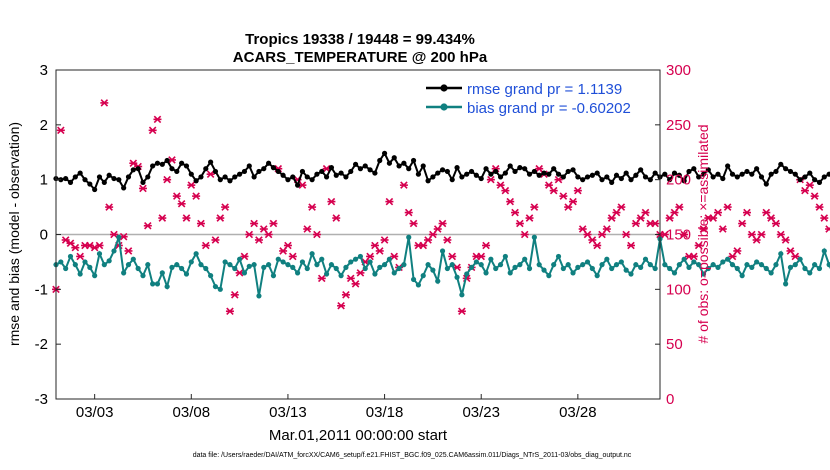 The image size is (830, 470). Describe the element at coordinates (578, 412) in the screenshot. I see `x-tick-label: 03/28` at that location.